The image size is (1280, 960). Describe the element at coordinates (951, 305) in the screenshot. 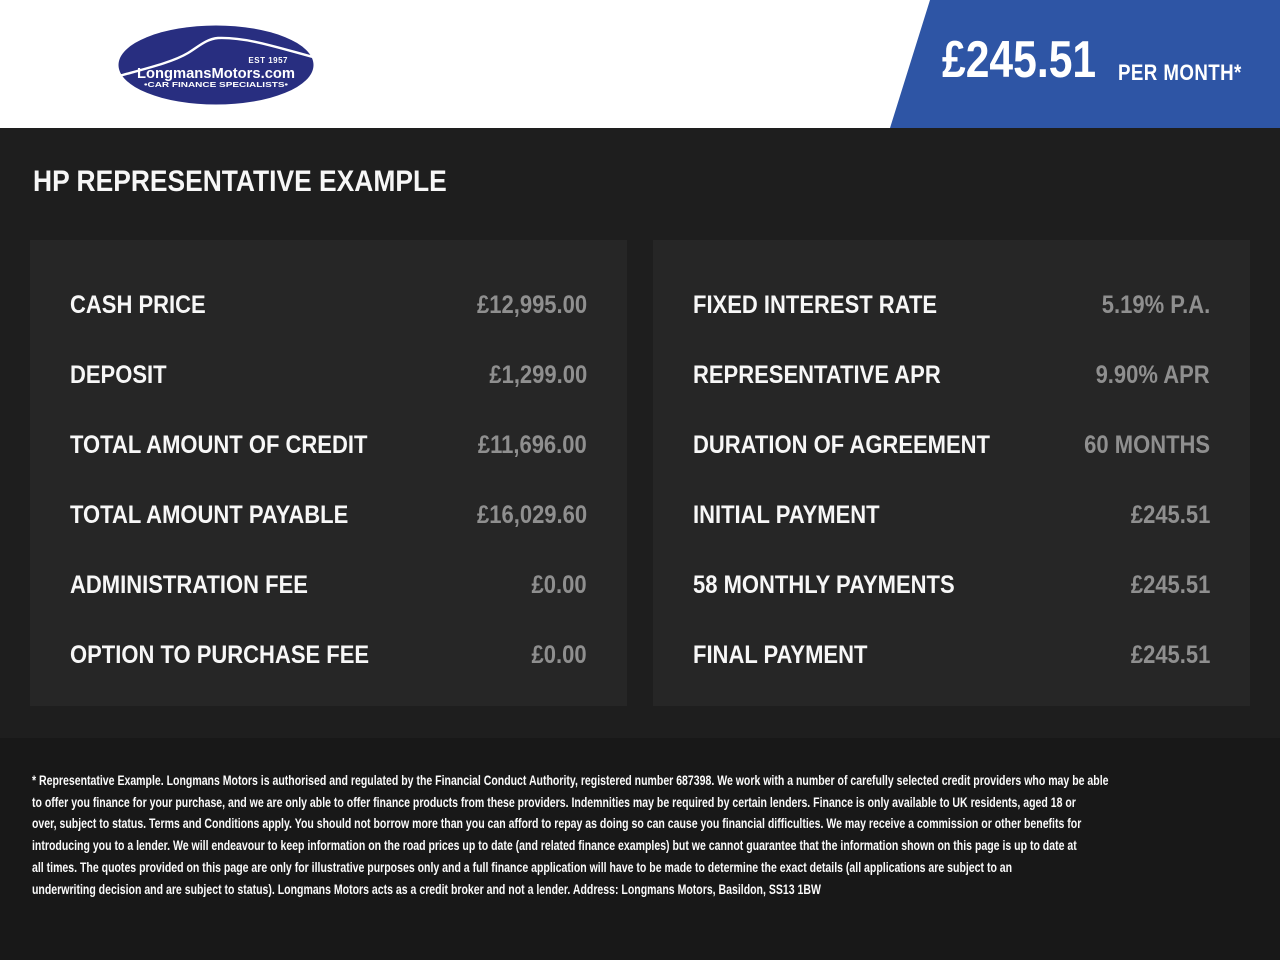

I see `table-row: FIXED INTEREST RATE 5.19% P.A.` at that location.